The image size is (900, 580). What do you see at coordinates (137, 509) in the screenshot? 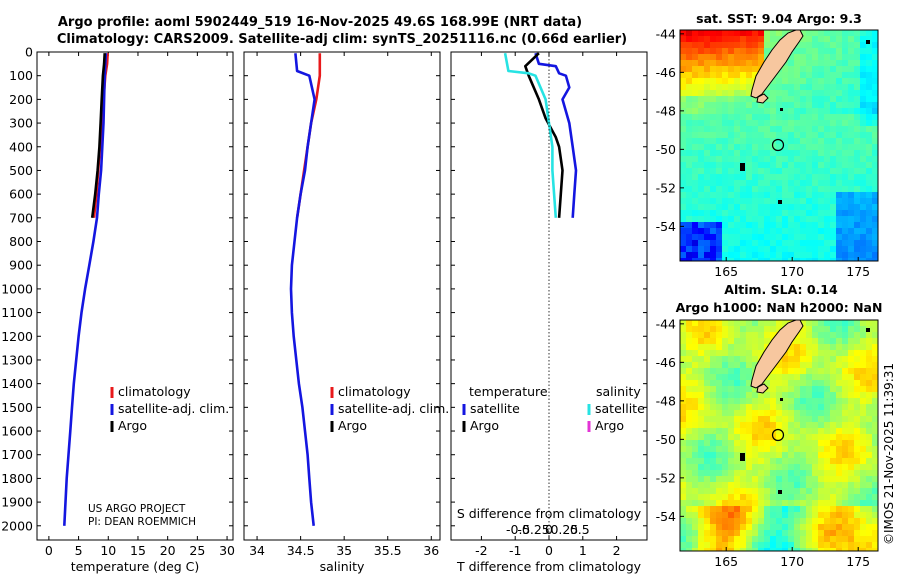
I see `credit-project: US ARGO PROJECT` at bounding box center [137, 509].